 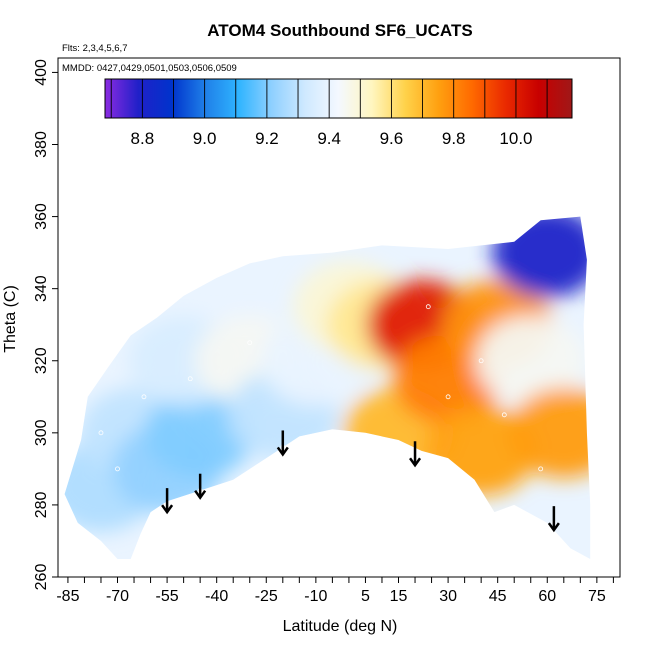 What do you see at coordinates (41, 216) in the screenshot?
I see `y-tick-label: 360` at bounding box center [41, 216].